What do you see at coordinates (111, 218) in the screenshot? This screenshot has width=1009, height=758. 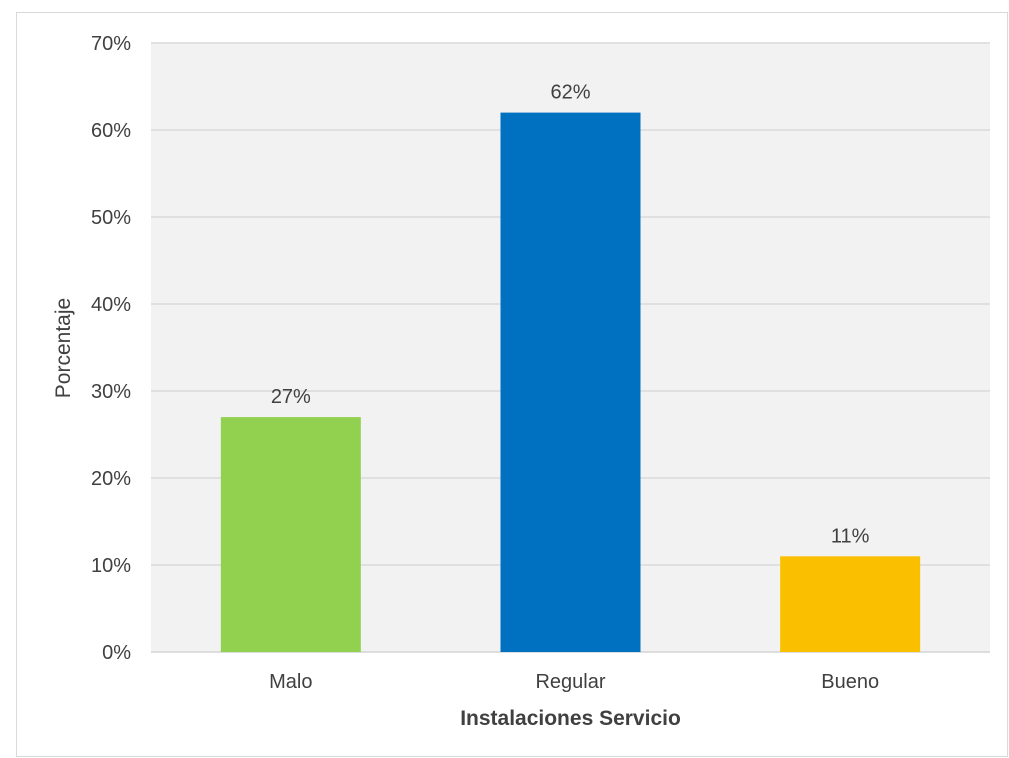 I see `y-tick-label: 50%` at bounding box center [111, 218].